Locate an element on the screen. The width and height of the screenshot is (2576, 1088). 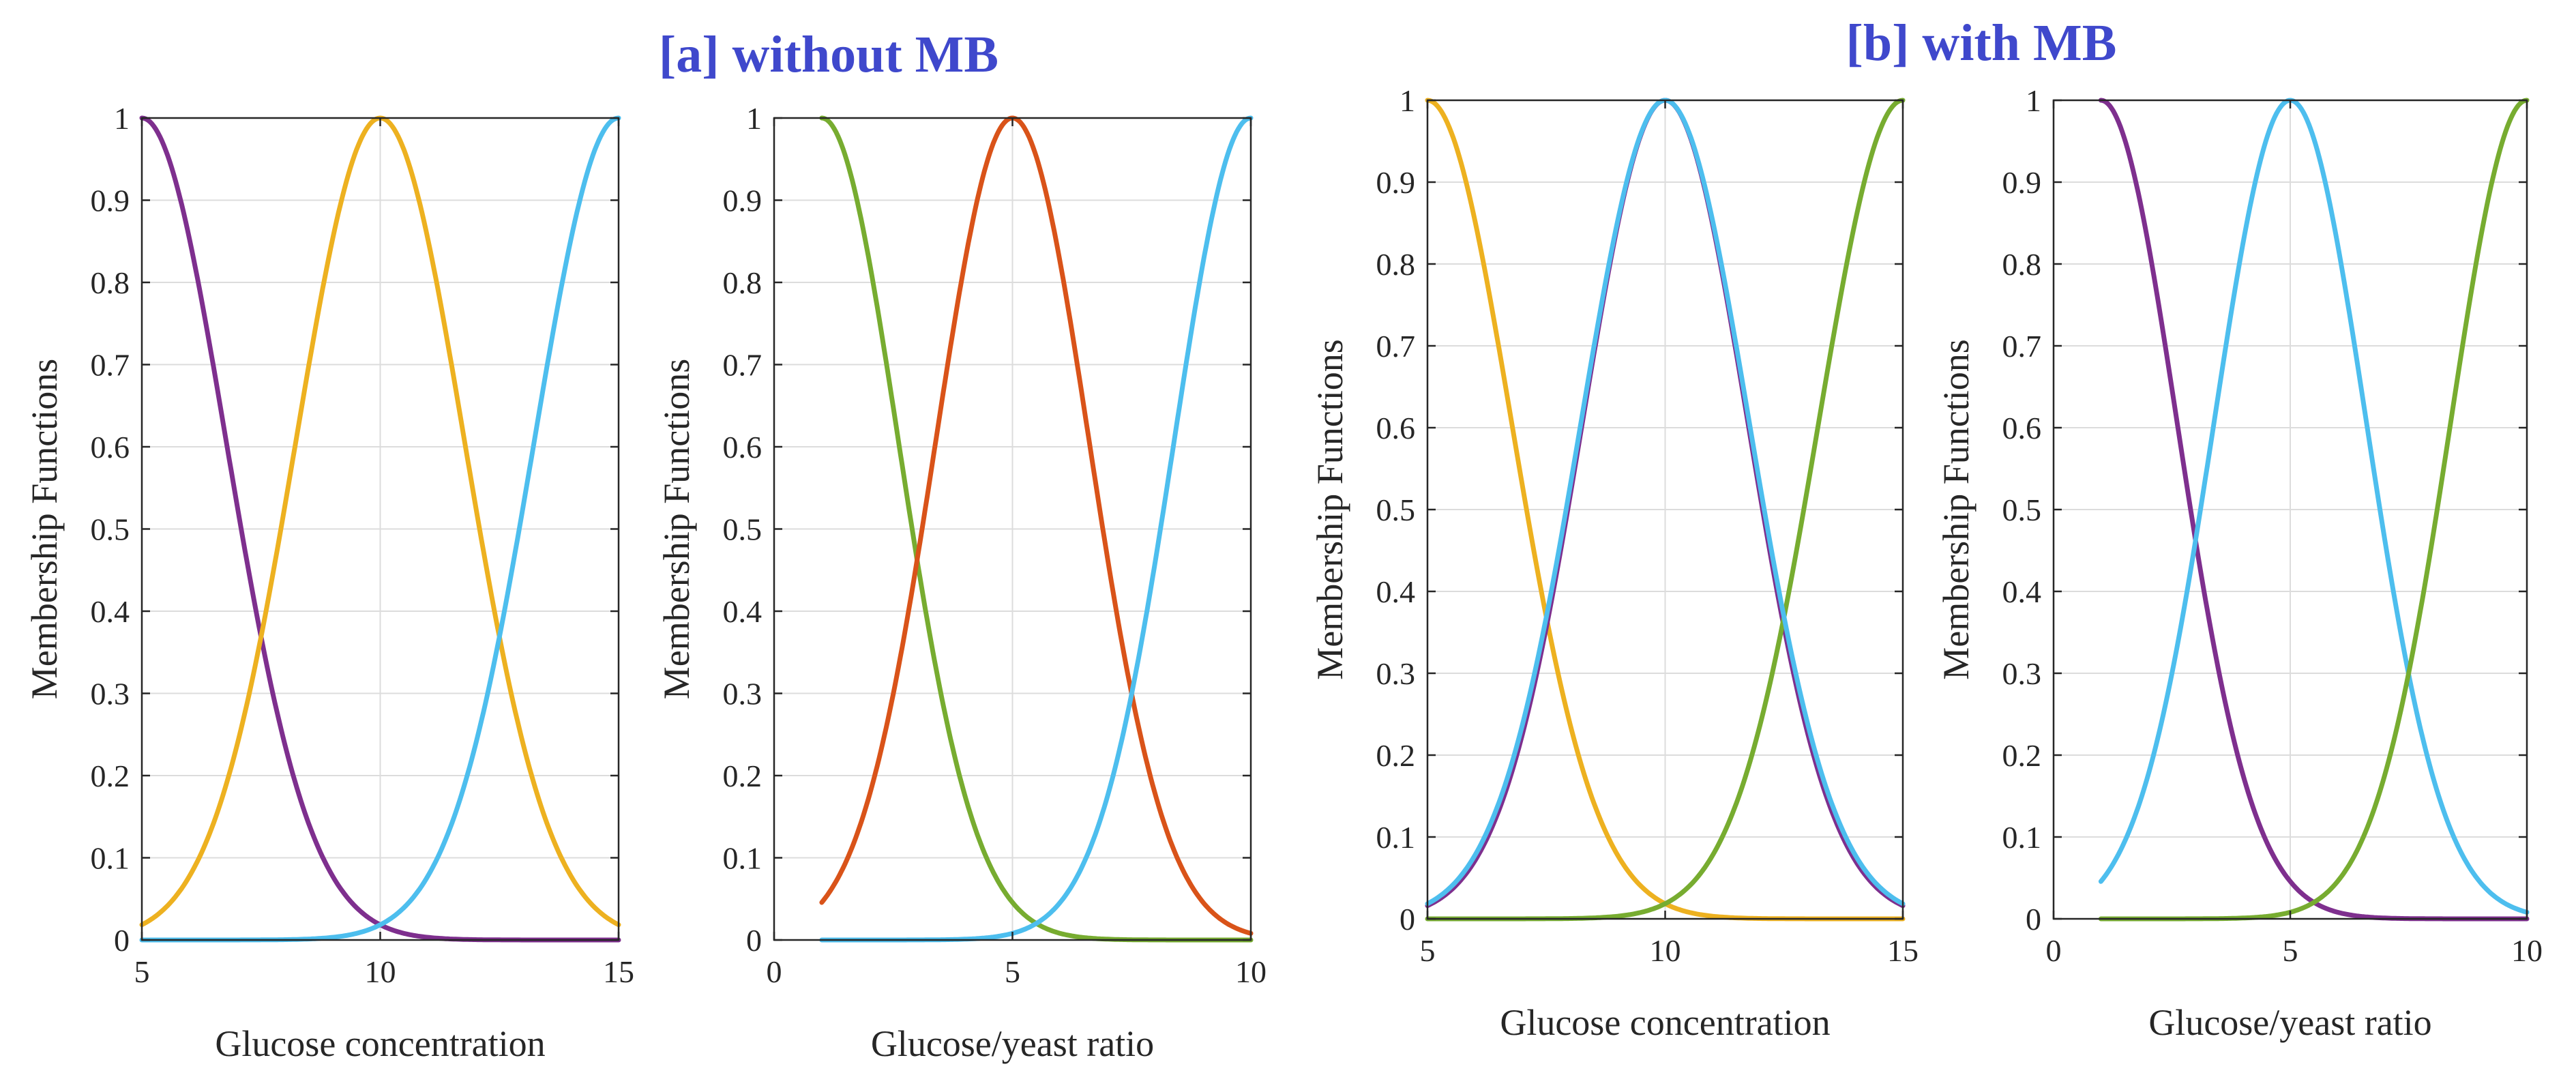
title-with-mb: [b] with MB is located at coordinates (1981, 43).